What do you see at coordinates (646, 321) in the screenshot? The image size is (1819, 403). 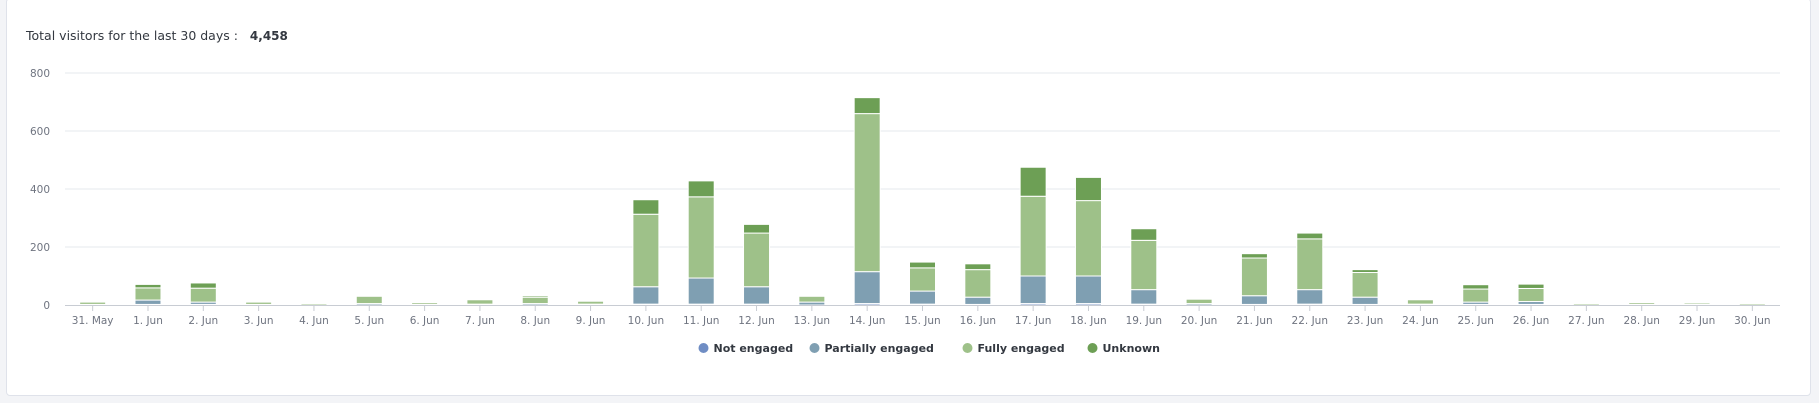 I see `x-tick-label: 10. Jun` at bounding box center [646, 321].